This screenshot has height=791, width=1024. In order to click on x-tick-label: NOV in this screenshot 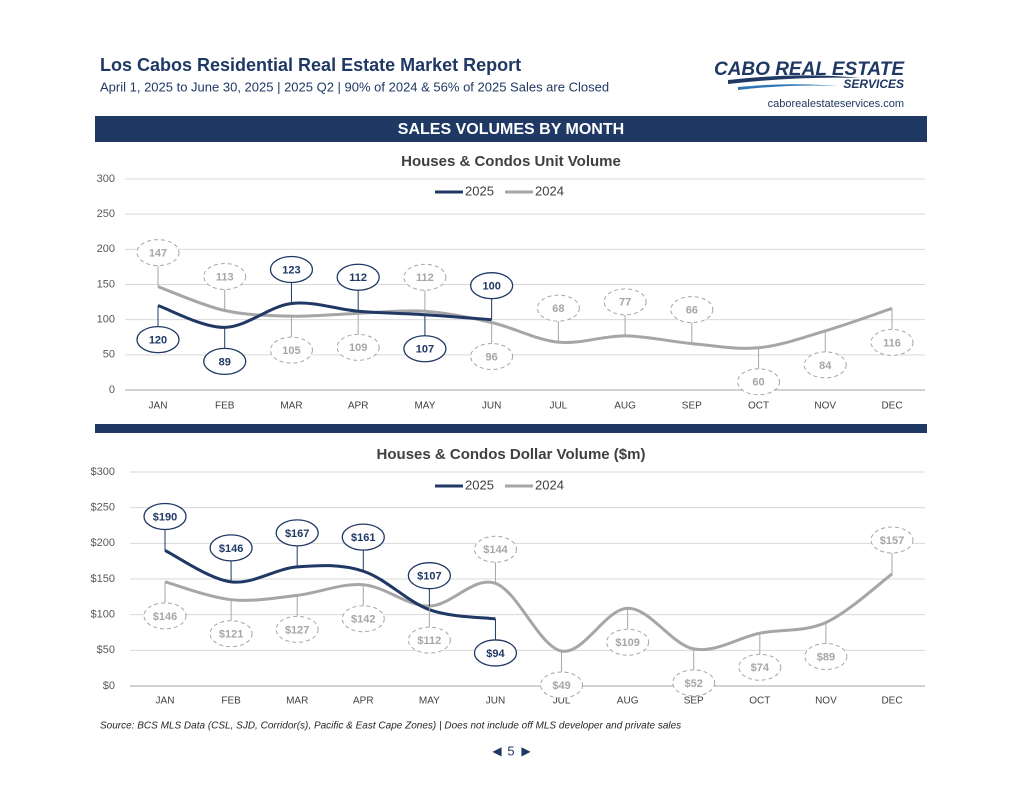, I will do `click(826, 701)`.